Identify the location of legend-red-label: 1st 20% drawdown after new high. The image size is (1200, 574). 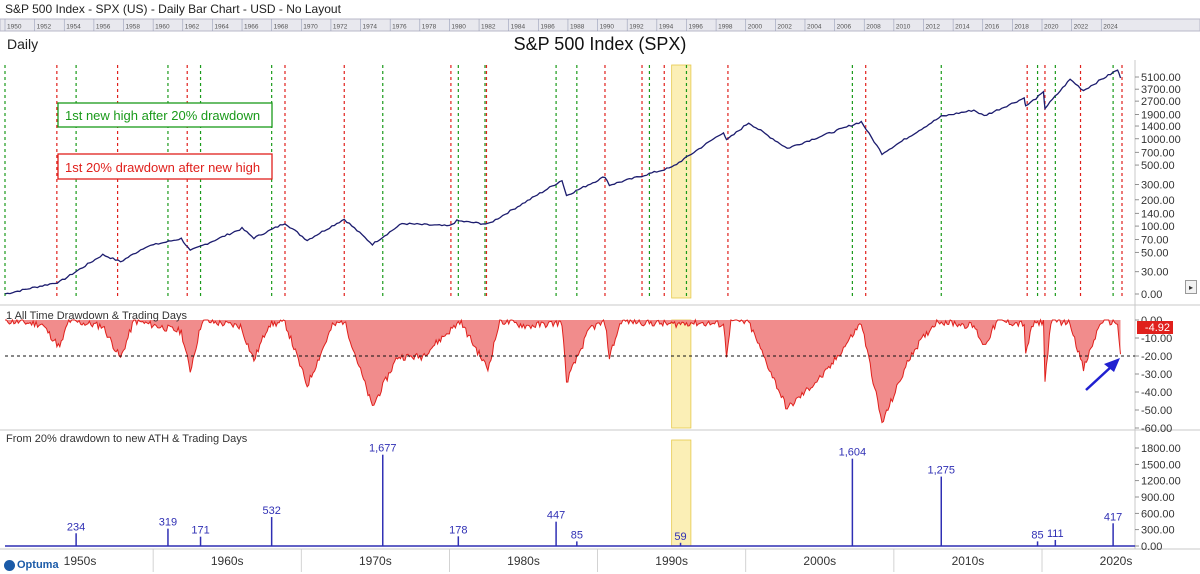
(162, 167).